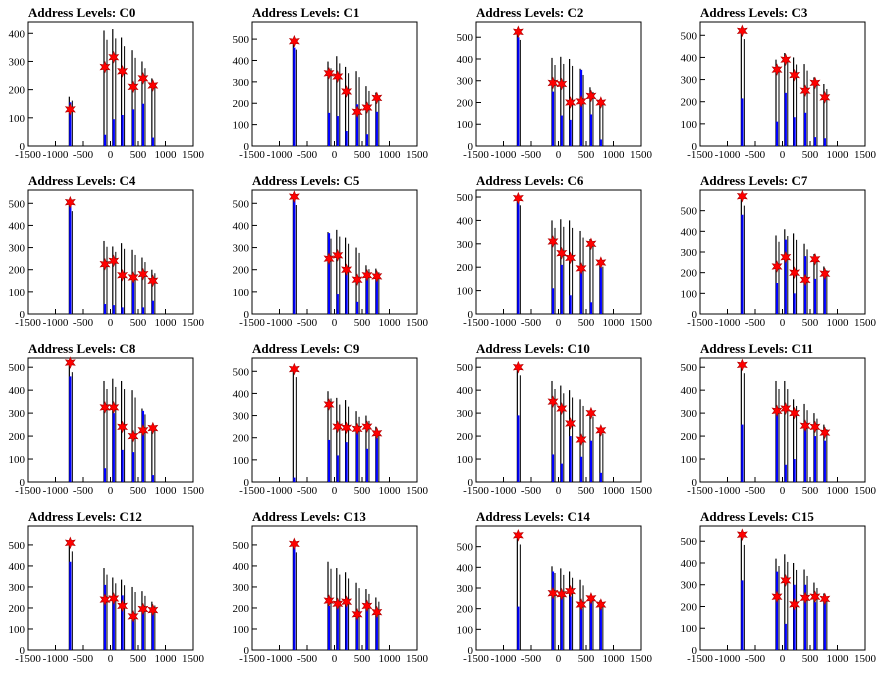 The image size is (896, 677). I want to click on x-tick-label: 1000, so click(838, 155).